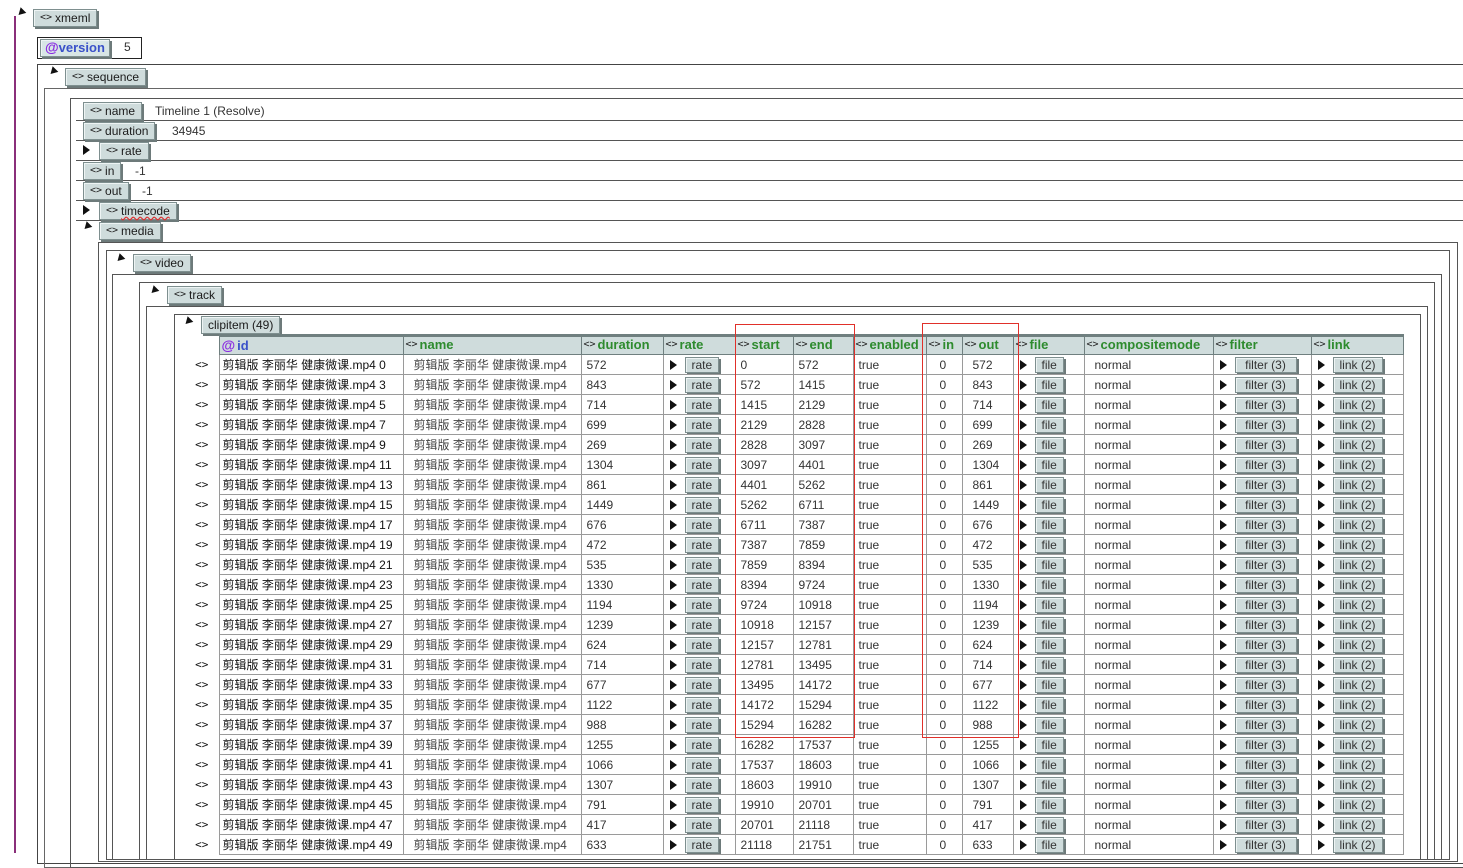 The image size is (1463, 868). I want to click on column-header-enabled: <> enabled, so click(889, 344).